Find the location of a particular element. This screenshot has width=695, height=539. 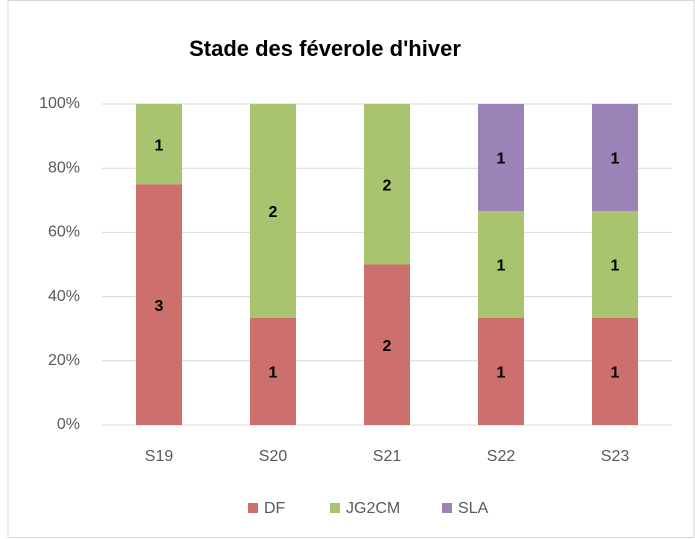

y-tick-label: 60% is located at coordinates (64, 232).